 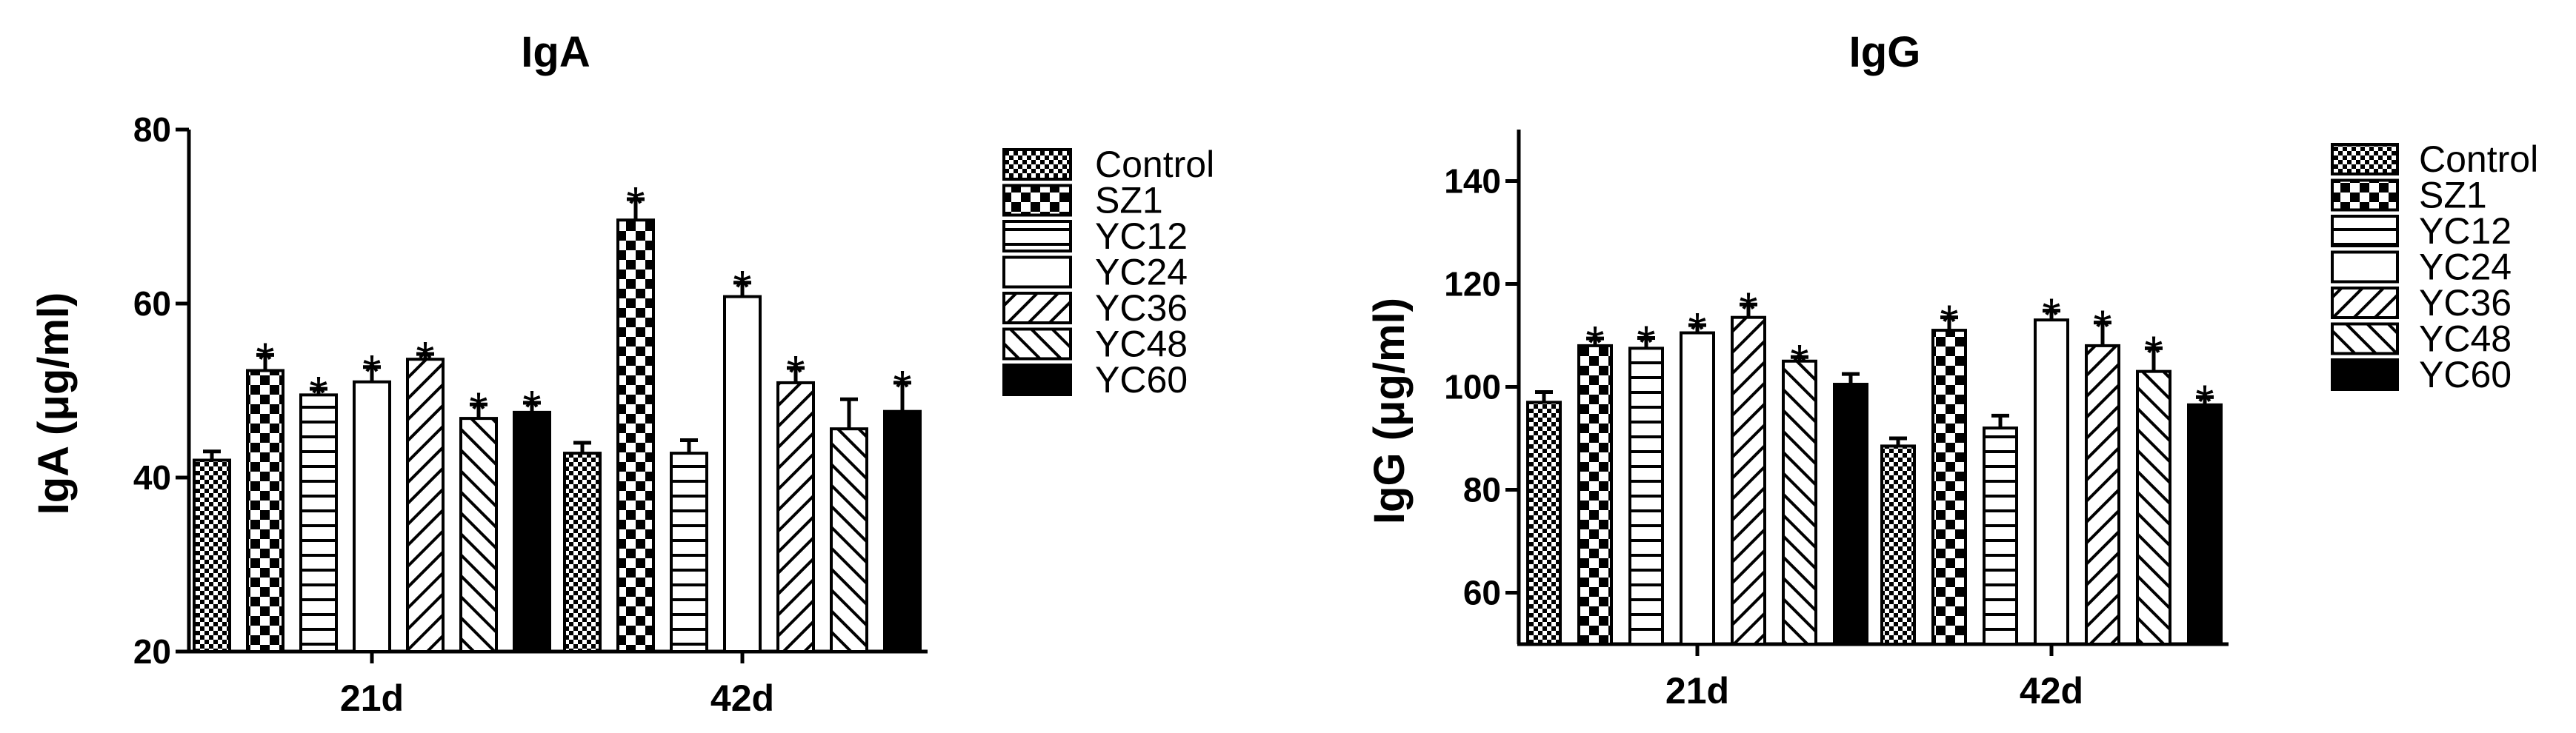 What do you see at coordinates (1875, 464) in the screenshot?
I see `bars: * * * * * * * * * *` at bounding box center [1875, 464].